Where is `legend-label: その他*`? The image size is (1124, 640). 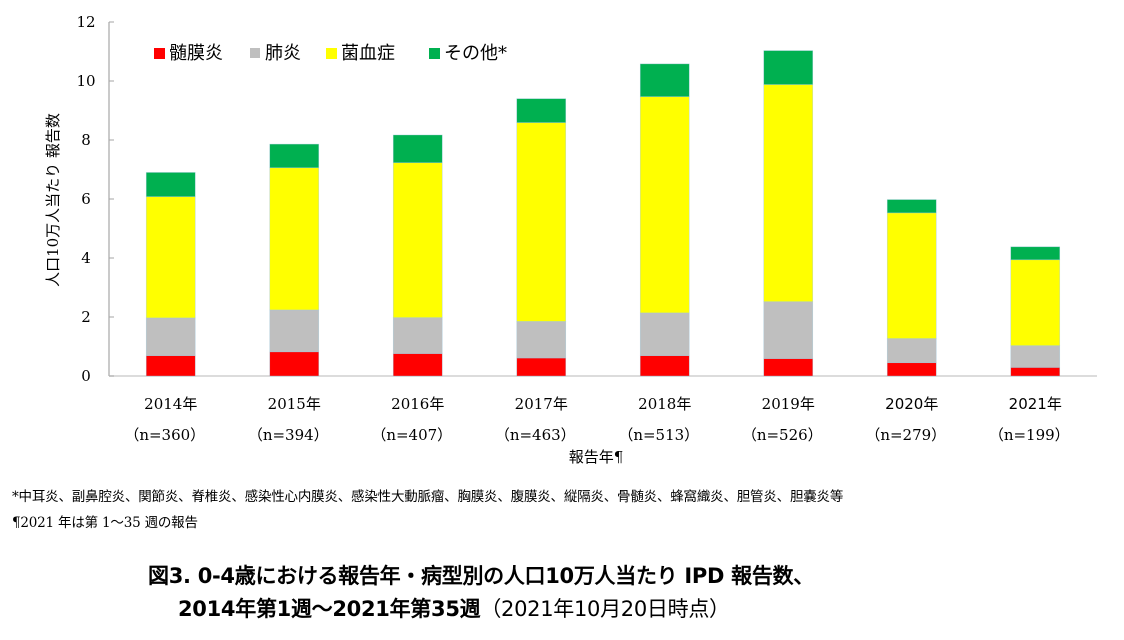 legend-label: その他* is located at coordinates (475, 53).